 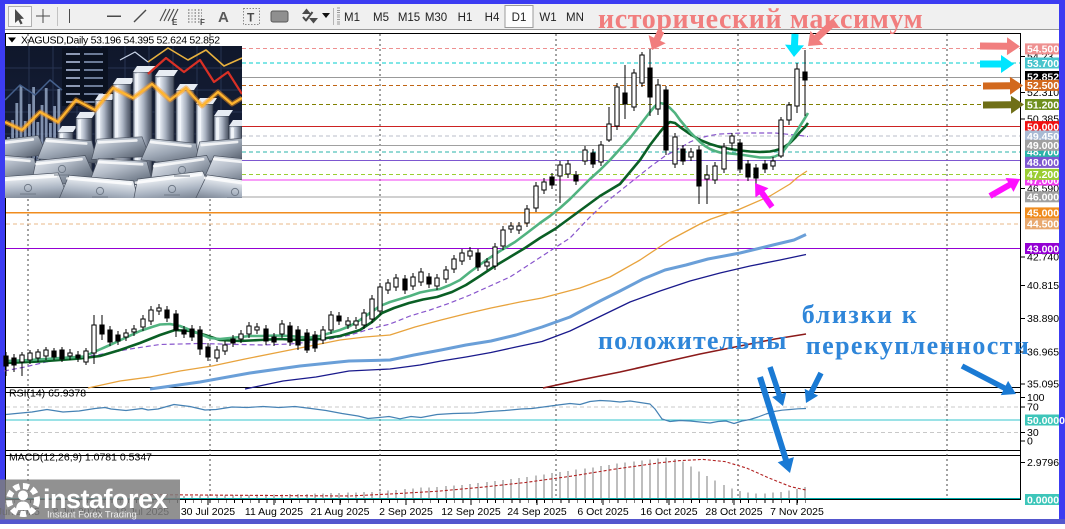 What do you see at coordinates (1043, 86) in the screenshot?
I see `svg-text: 52.500` at bounding box center [1043, 86].